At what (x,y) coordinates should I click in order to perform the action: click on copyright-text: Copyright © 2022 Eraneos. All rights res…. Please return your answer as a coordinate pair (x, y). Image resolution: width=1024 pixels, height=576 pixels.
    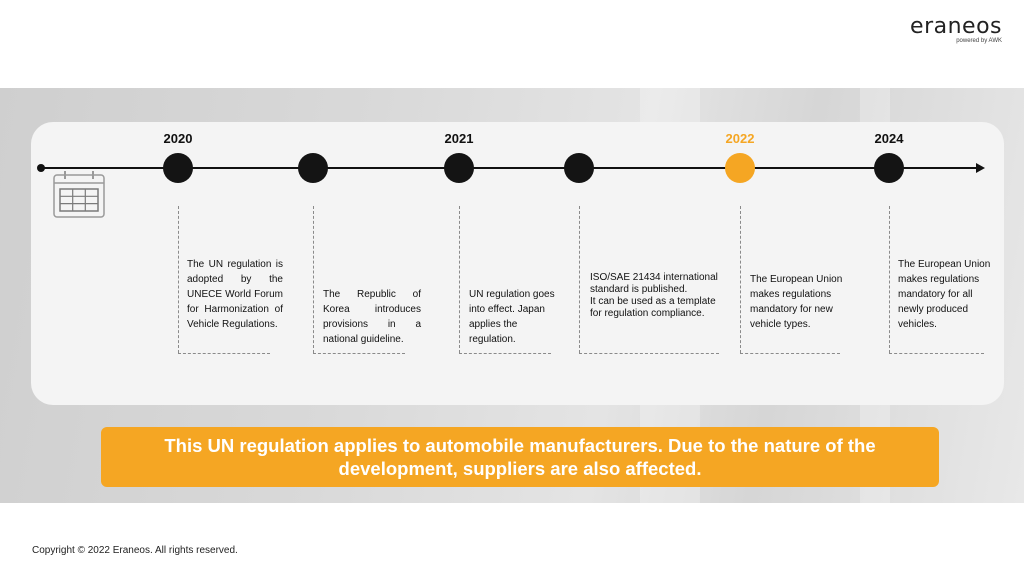
    Looking at the image, I should click on (135, 550).